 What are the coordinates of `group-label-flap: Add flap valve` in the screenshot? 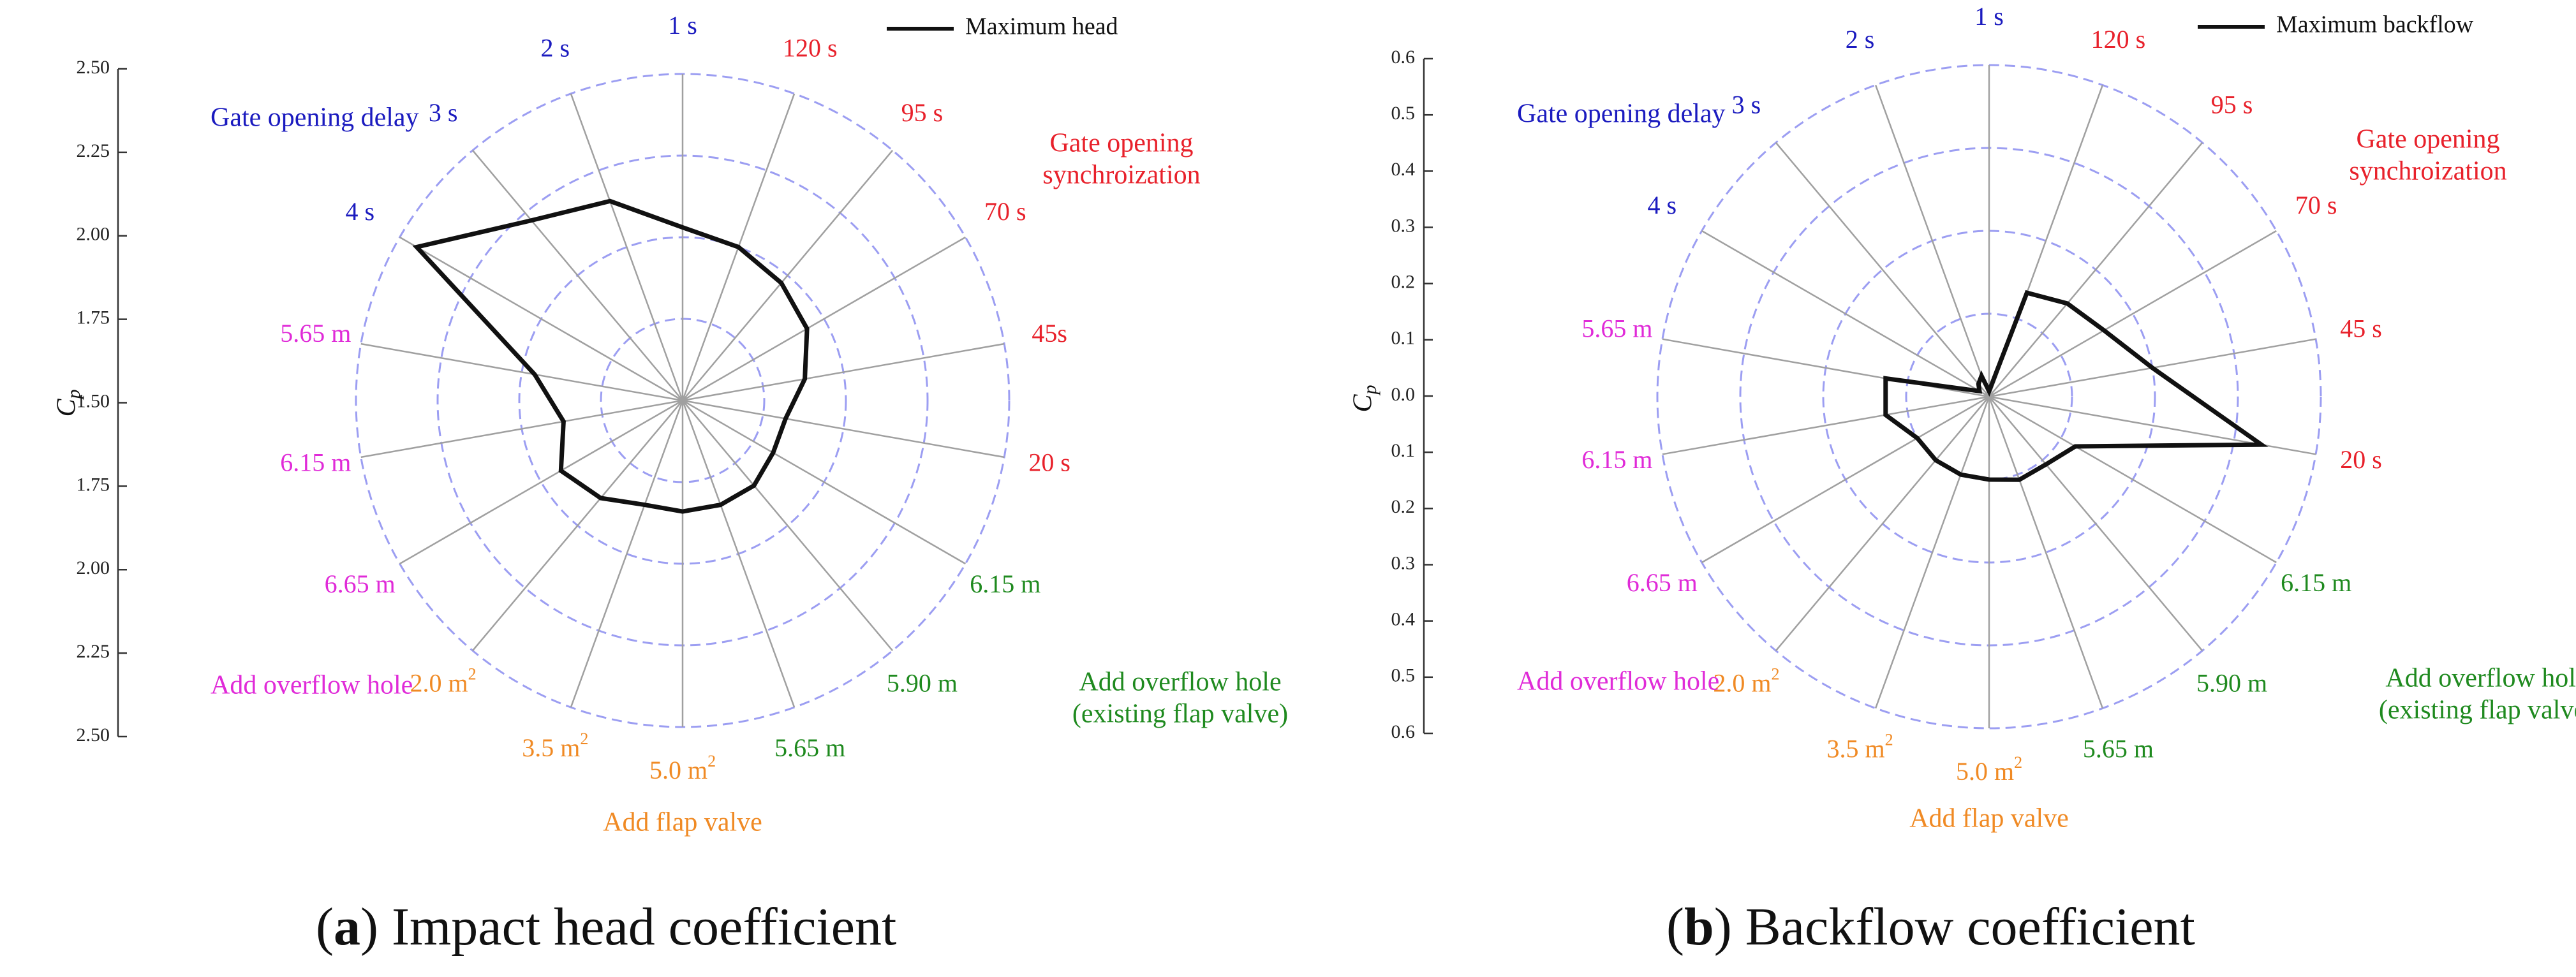 It's located at (682, 822).